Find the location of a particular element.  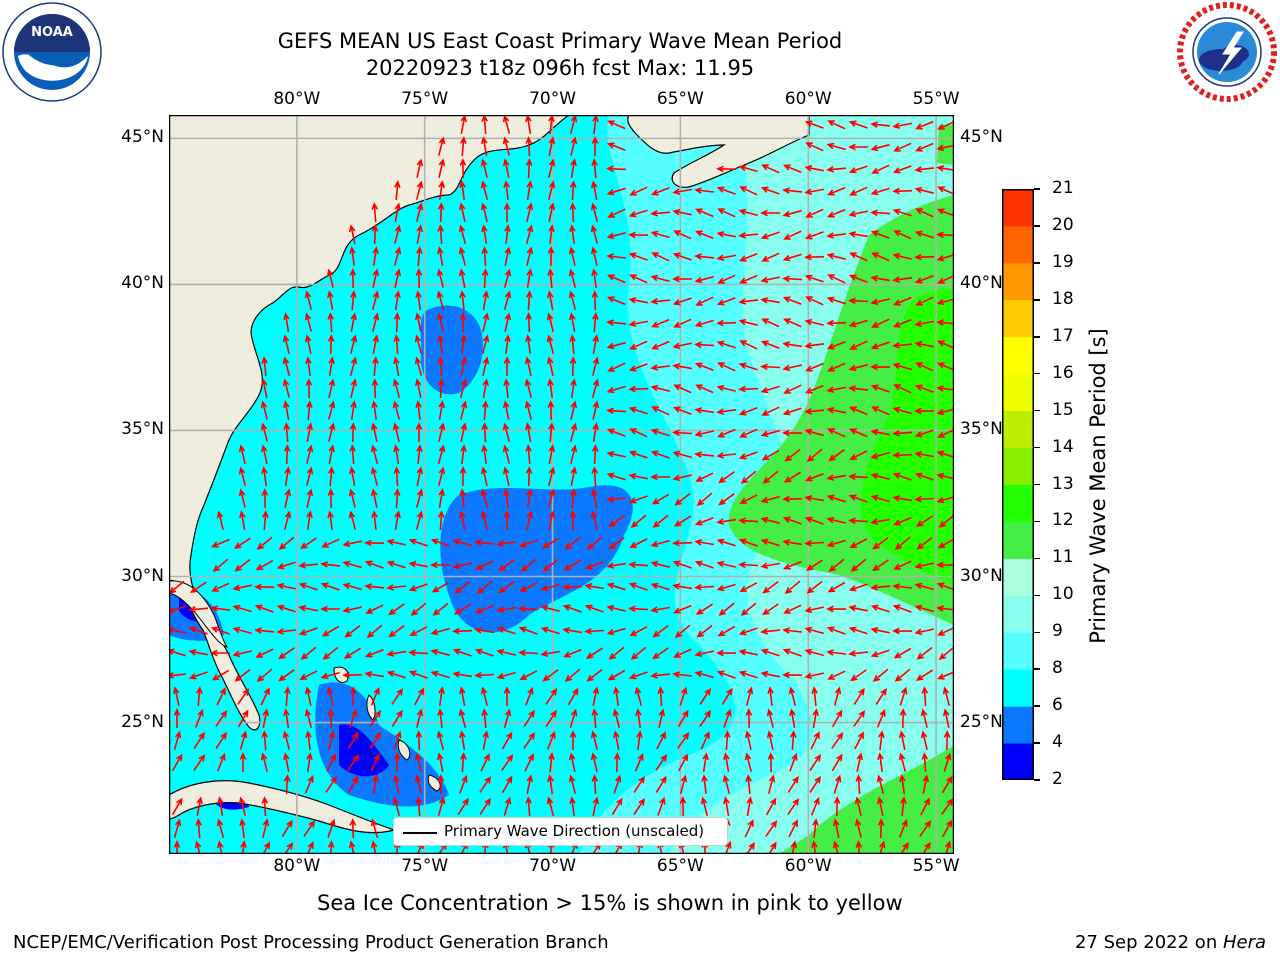

nova-scotia-land is located at coordinates (718, 151).